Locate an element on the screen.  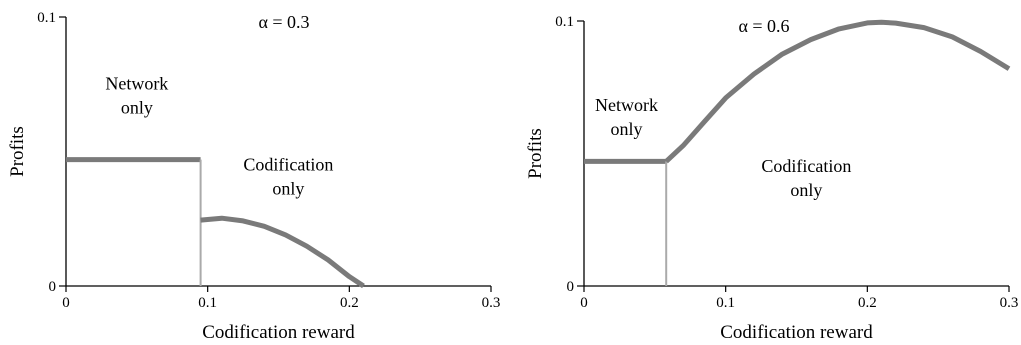
chart-title: α = 0.6 is located at coordinates (763, 26).